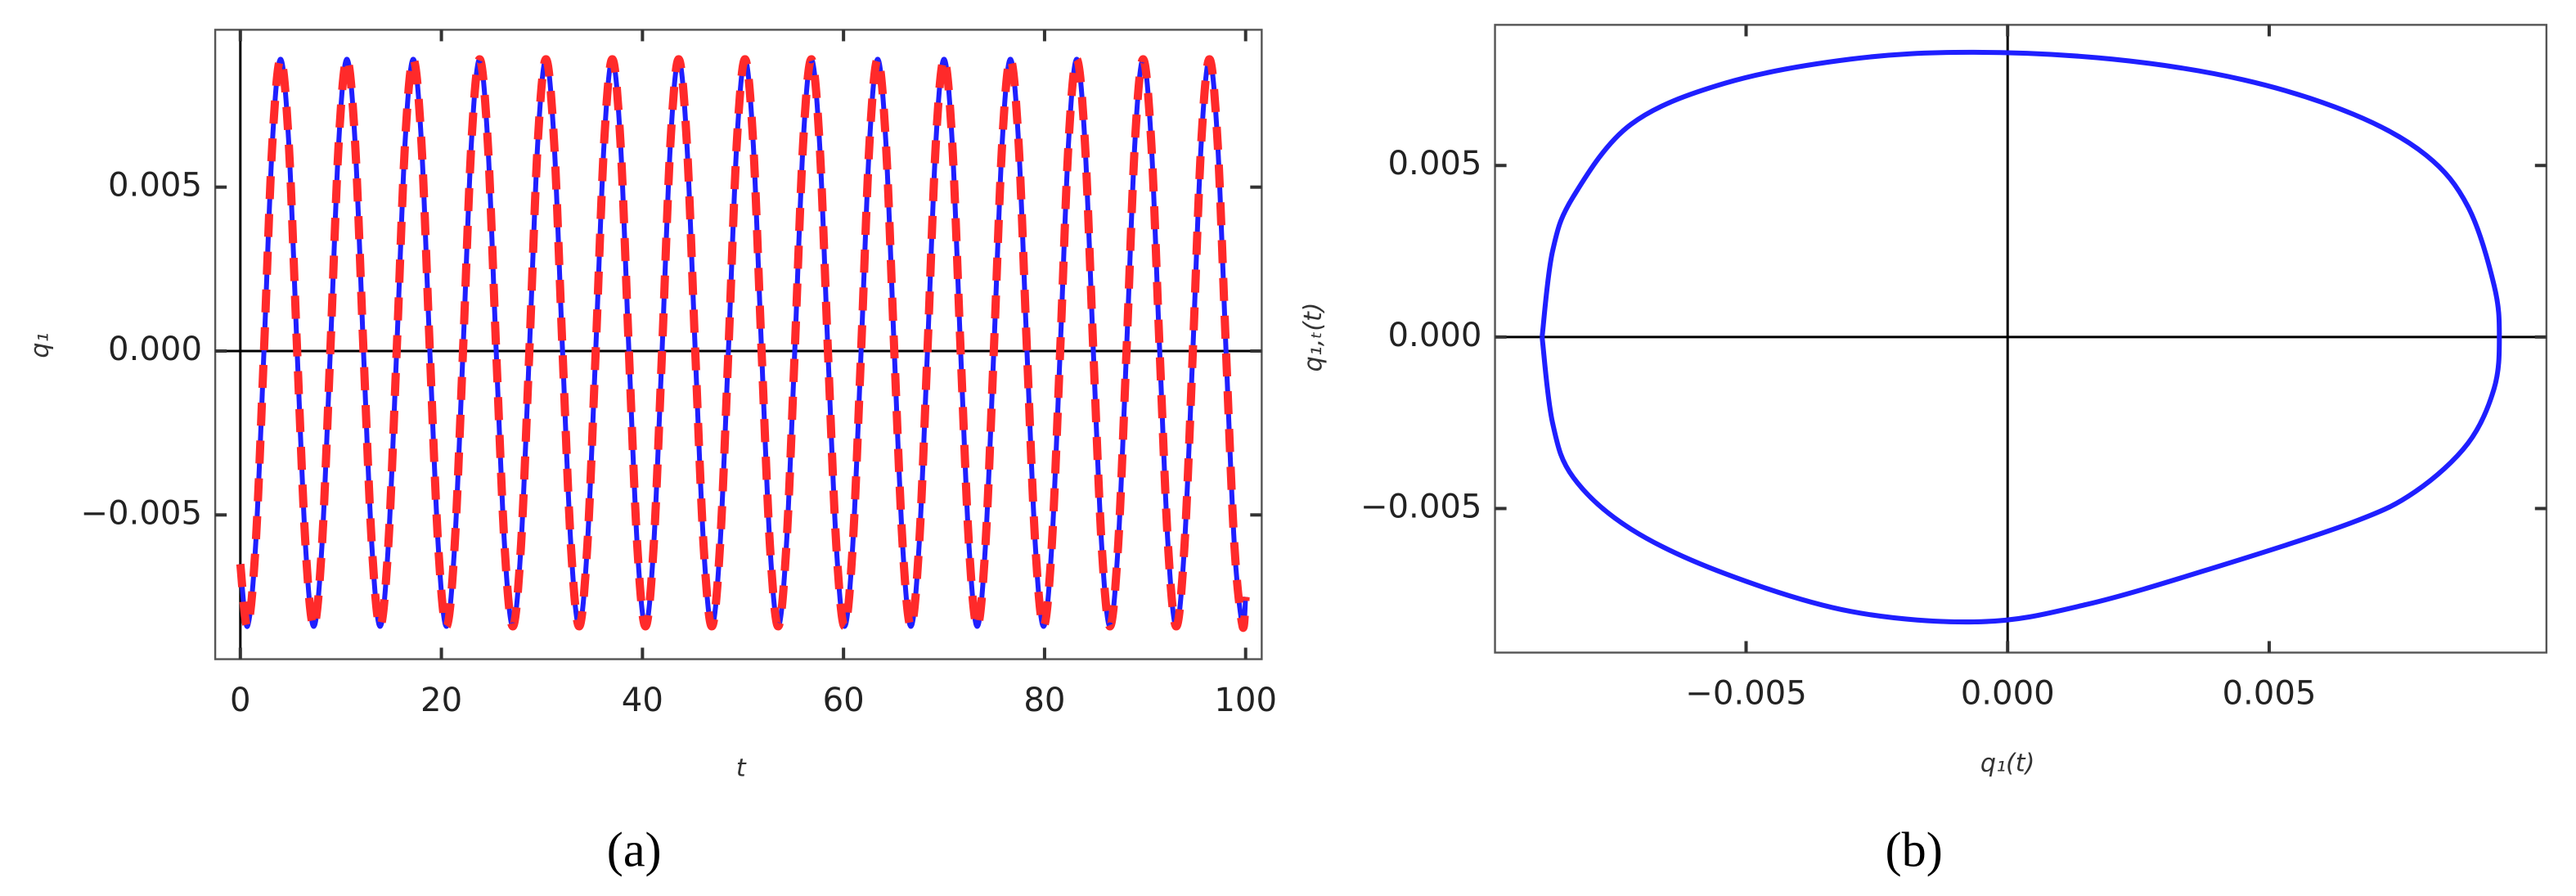  I want to click on x-tick-label: 0.000, so click(2008, 694).